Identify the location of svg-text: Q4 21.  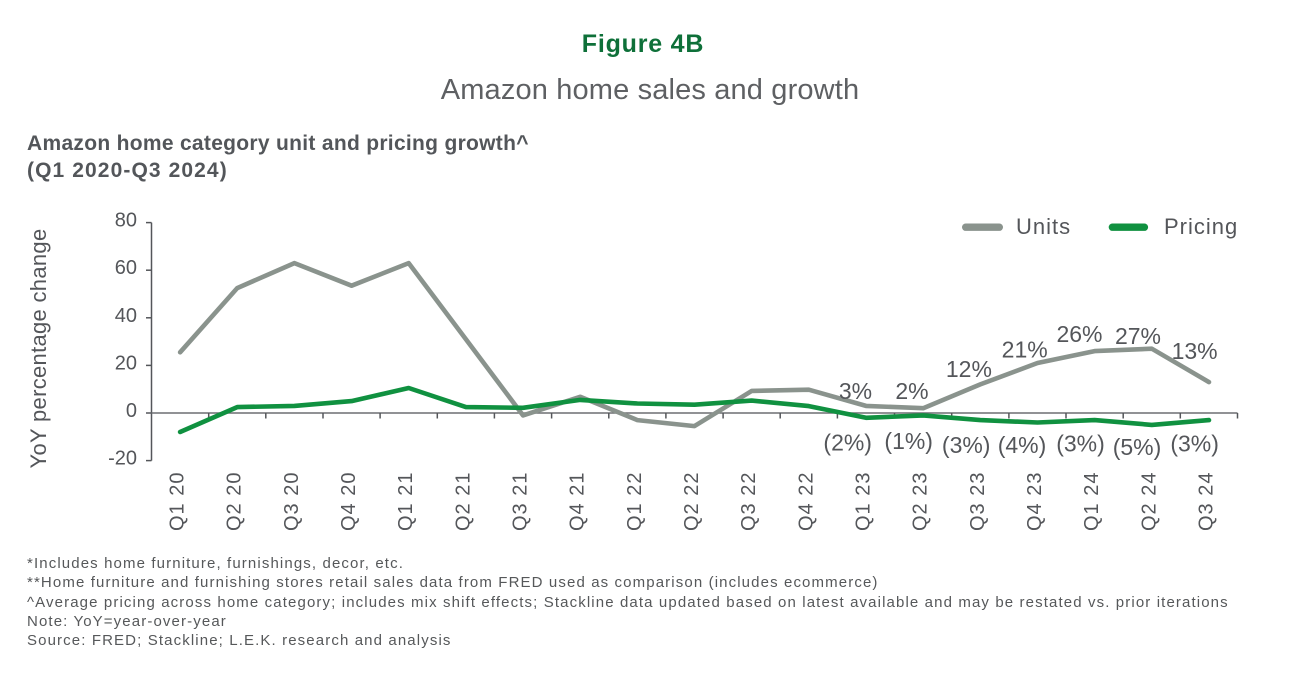
(578, 501).